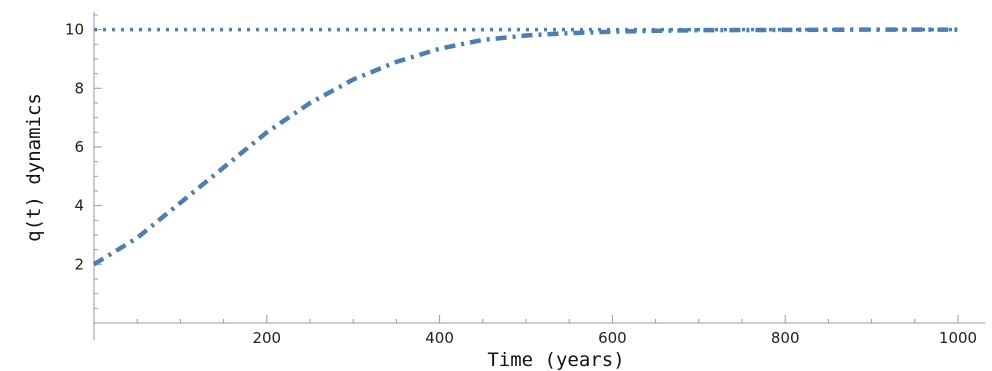  What do you see at coordinates (439, 338) in the screenshot?
I see `x-tick-label: 400` at bounding box center [439, 338].